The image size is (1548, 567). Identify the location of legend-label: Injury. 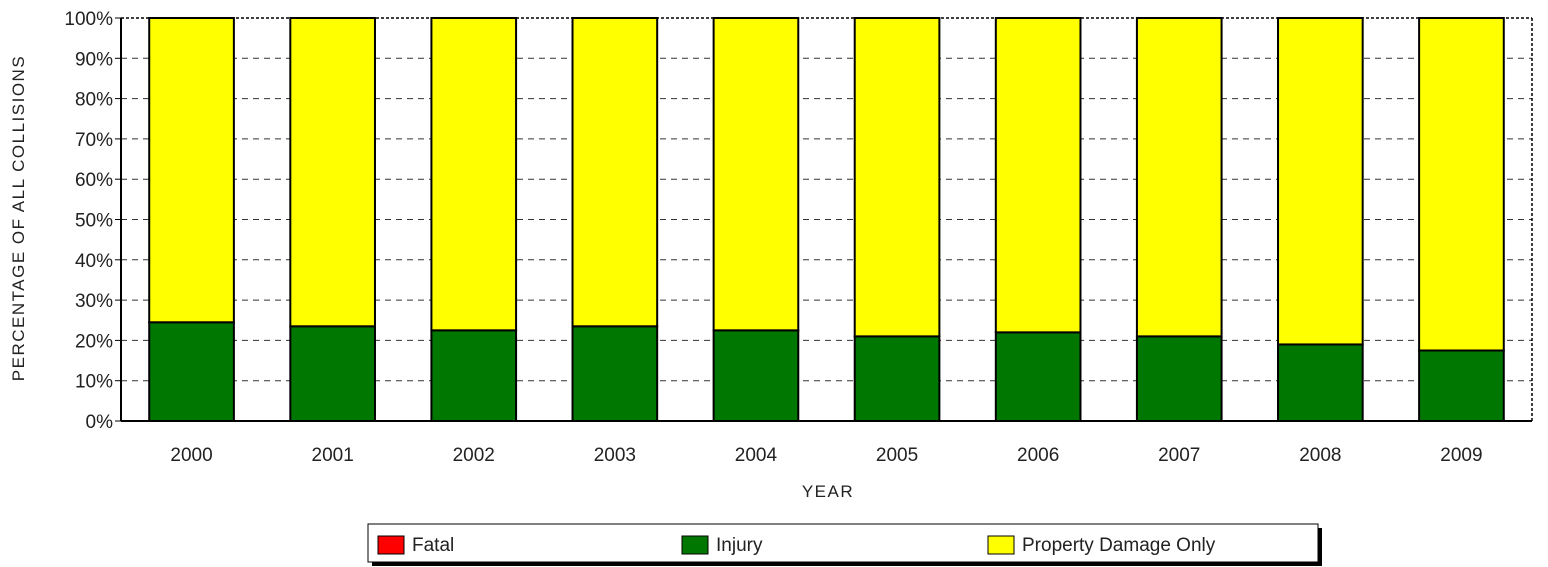
(739, 545).